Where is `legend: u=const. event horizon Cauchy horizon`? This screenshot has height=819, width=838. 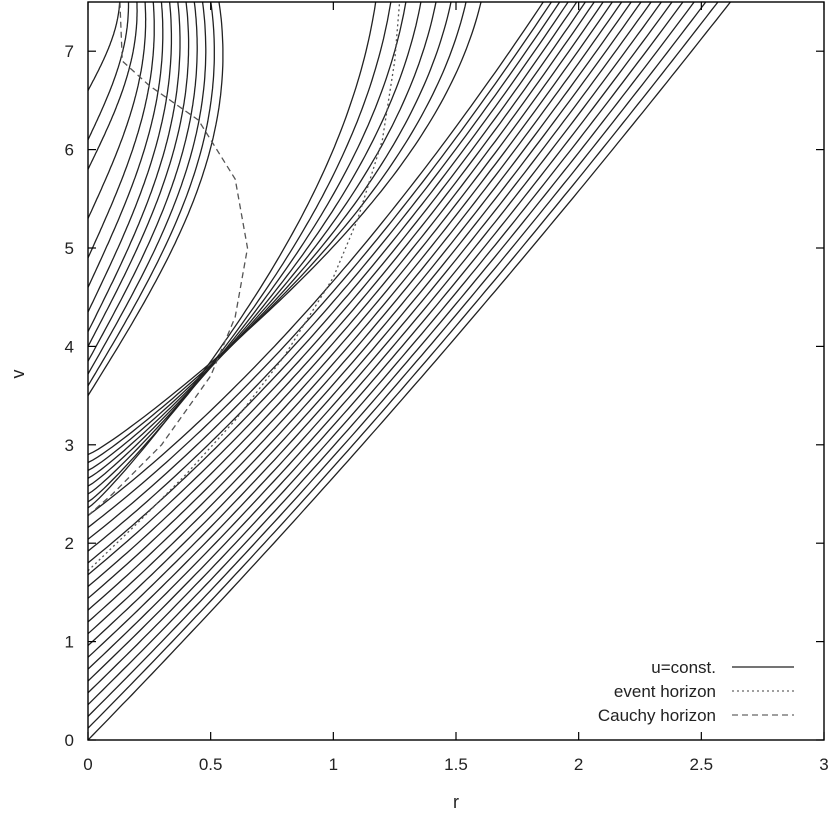
legend: u=const. event horizon Cauchy horizon is located at coordinates (696, 691).